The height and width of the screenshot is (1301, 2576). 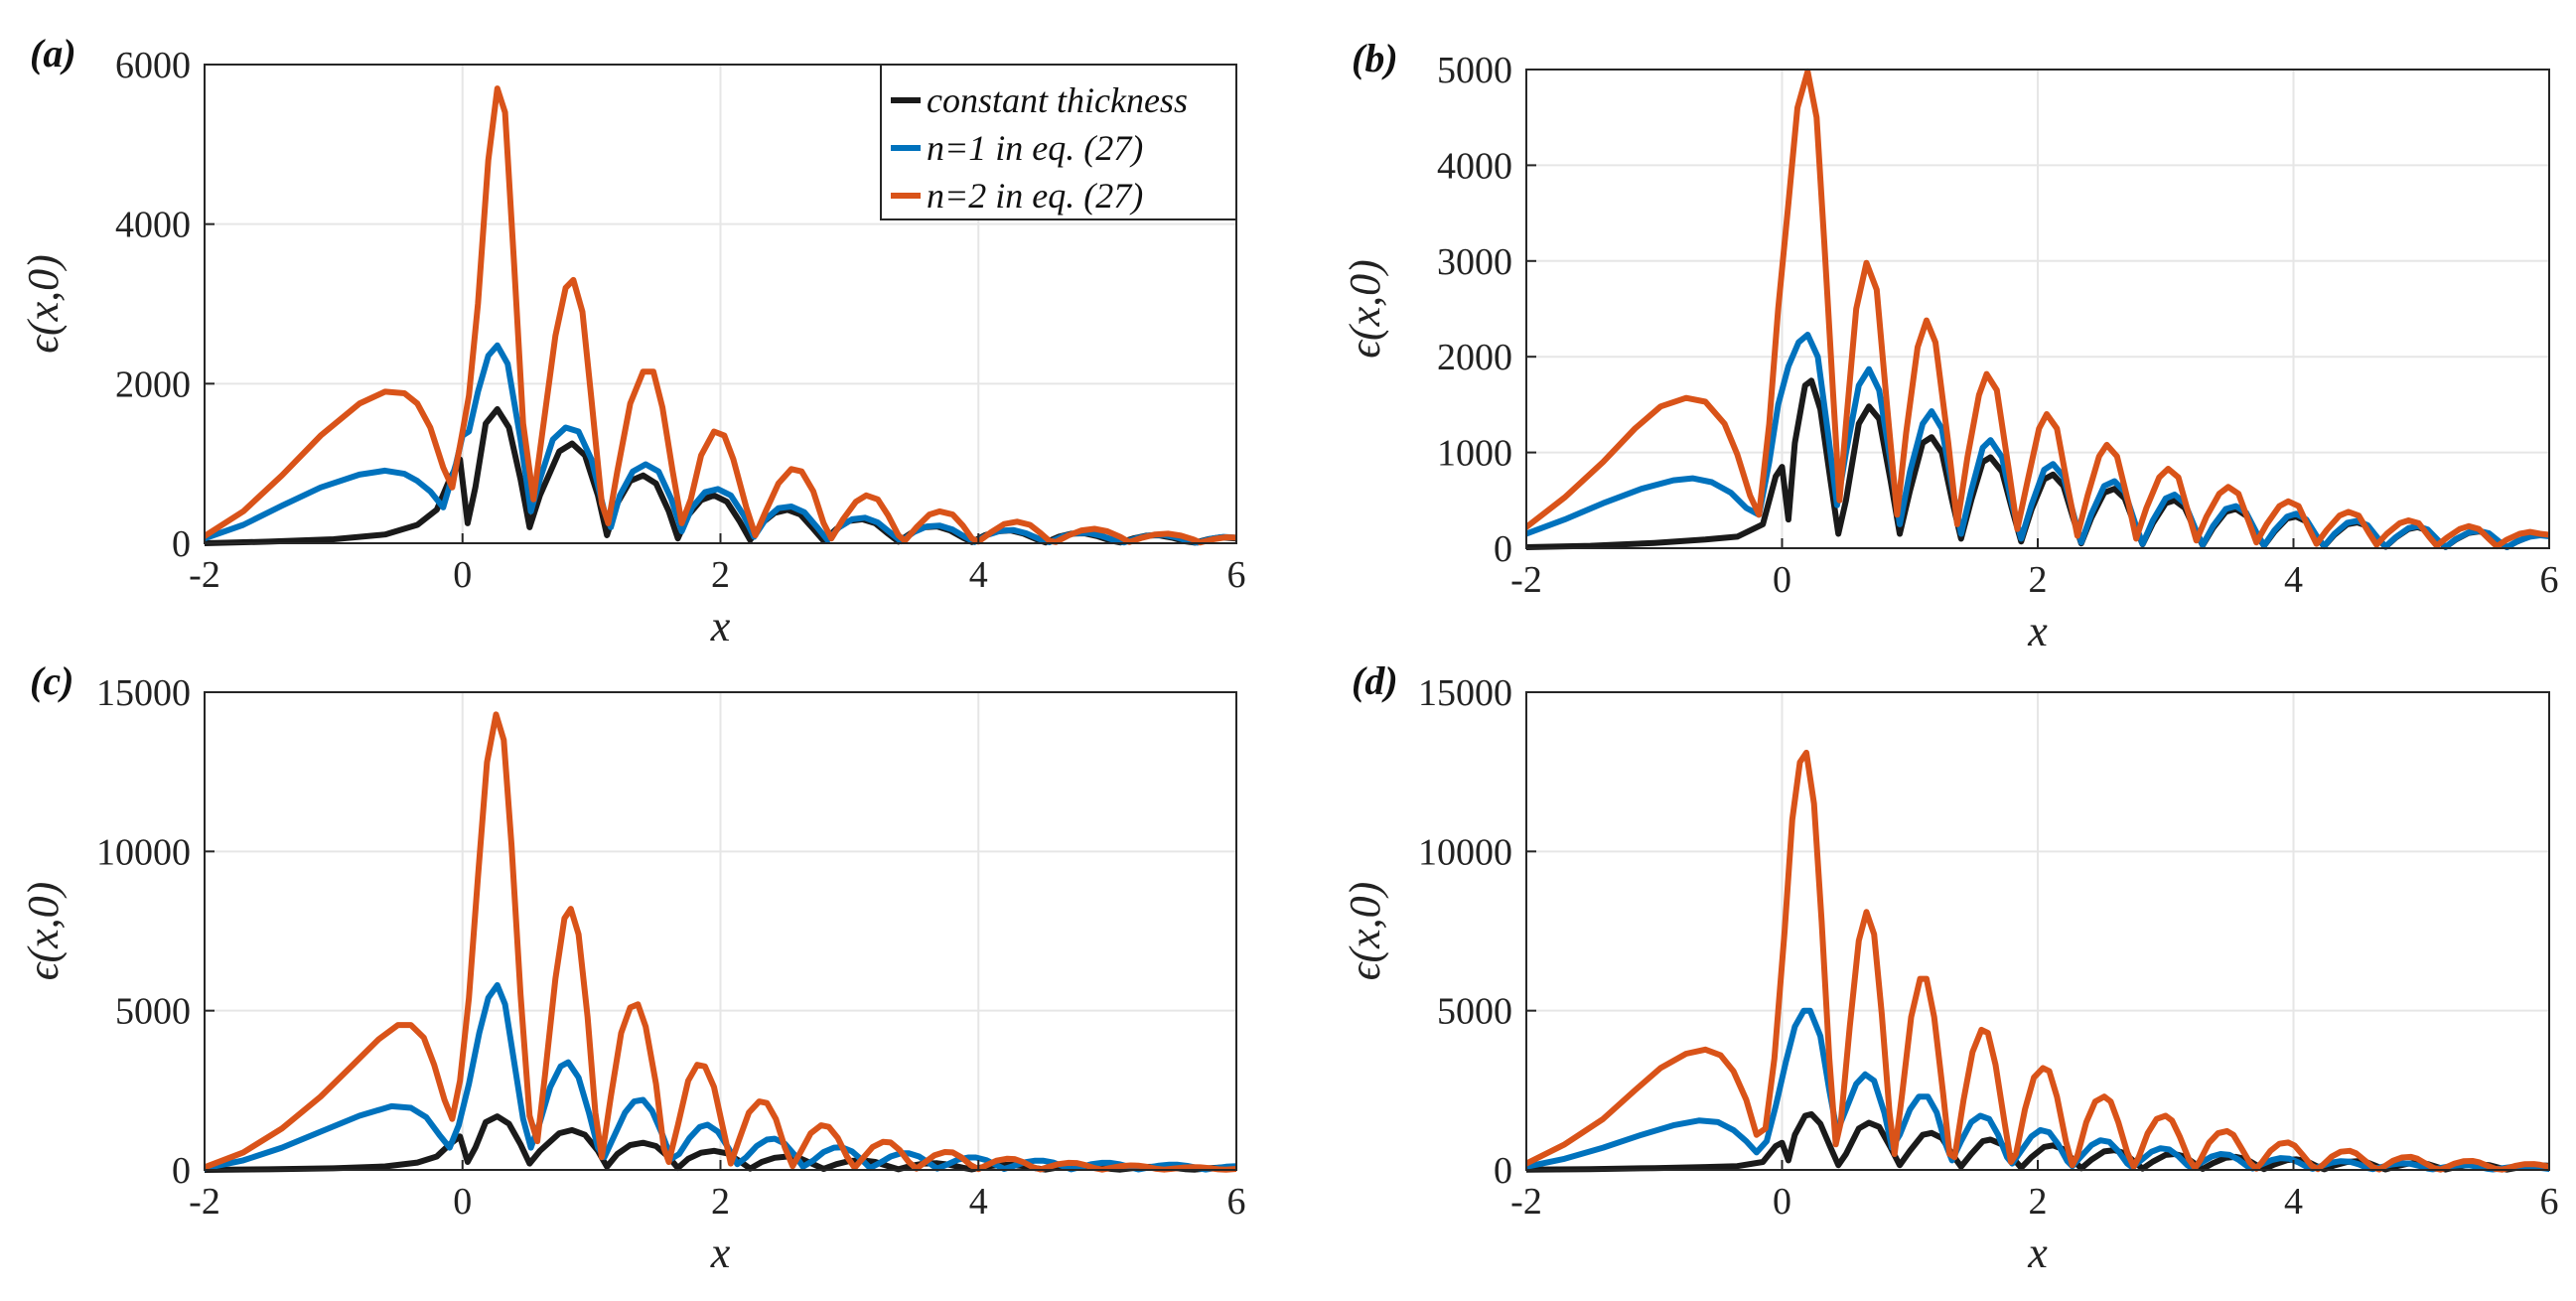 What do you see at coordinates (1475, 262) in the screenshot?
I see `y-tick-label: 3000` at bounding box center [1475, 262].